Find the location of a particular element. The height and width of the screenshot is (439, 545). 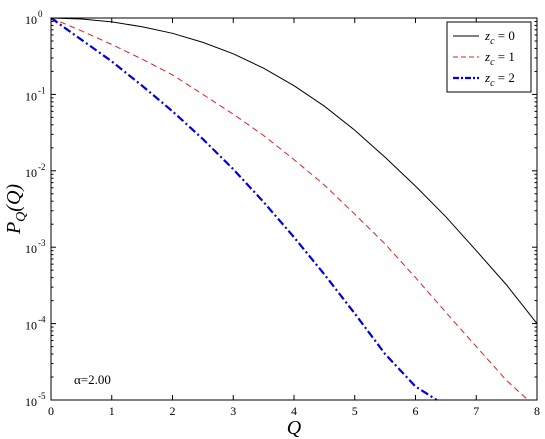

x-tick-label: 0 is located at coordinates (51, 411).